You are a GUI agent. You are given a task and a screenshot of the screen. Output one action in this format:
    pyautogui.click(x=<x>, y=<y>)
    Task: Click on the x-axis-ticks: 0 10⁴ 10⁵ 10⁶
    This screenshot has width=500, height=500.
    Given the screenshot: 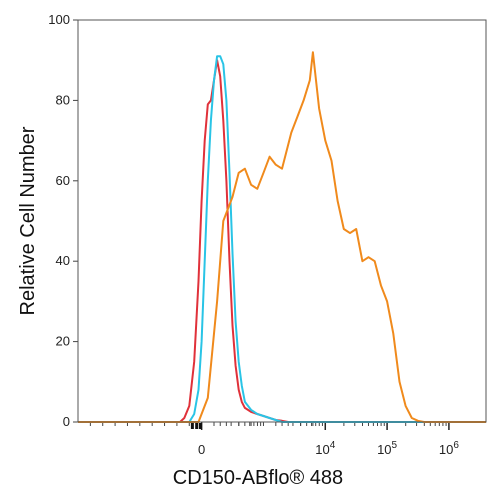 What is the action you would take?
    pyautogui.click(x=274, y=439)
    